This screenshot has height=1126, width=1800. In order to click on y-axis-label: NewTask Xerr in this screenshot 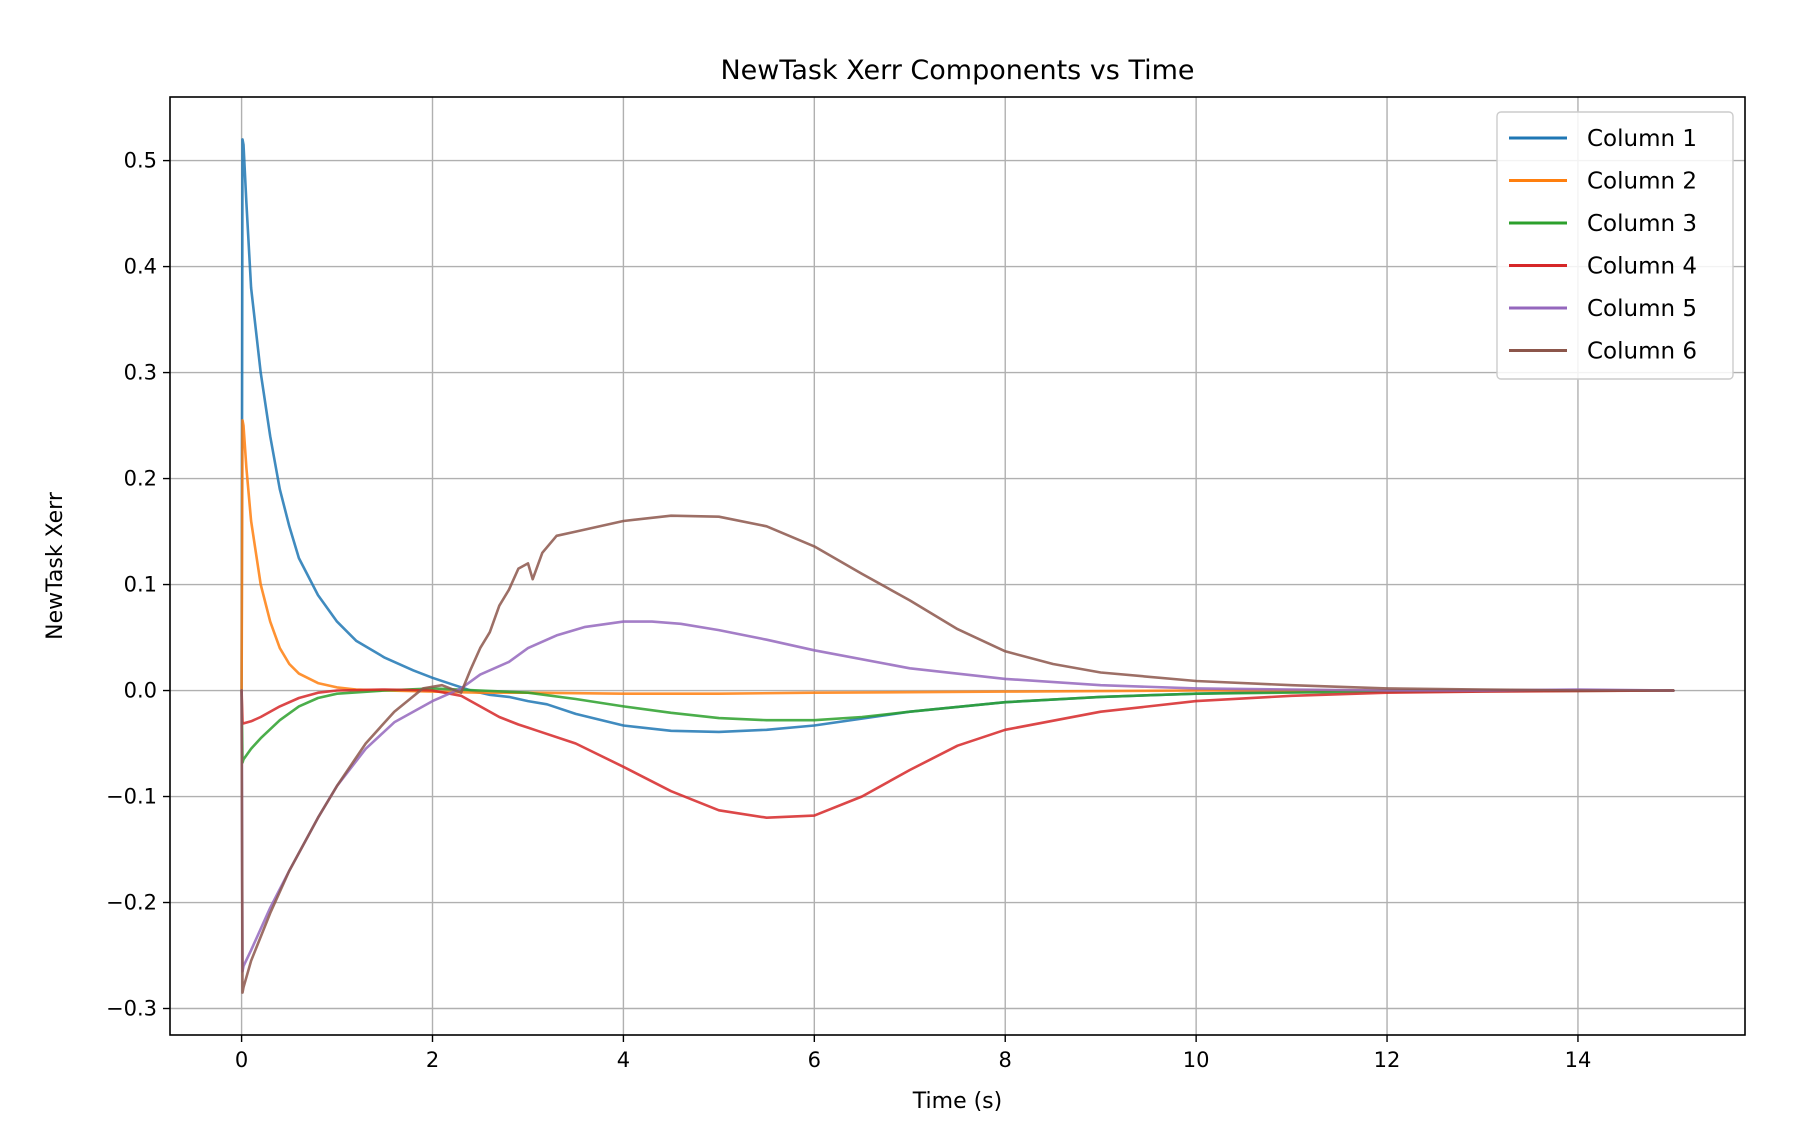, I will do `click(55, 565)`.